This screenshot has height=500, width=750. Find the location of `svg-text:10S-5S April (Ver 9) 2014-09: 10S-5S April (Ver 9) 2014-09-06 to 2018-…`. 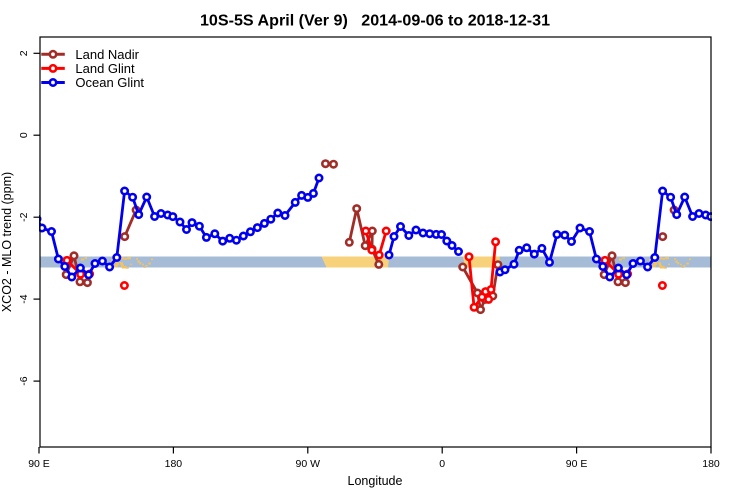

svg-text:10S-5S April (Ver 9) 2014-09: 10S-5S April (Ver 9) 2014-09-06 to 2018-… is located at coordinates (375, 21).